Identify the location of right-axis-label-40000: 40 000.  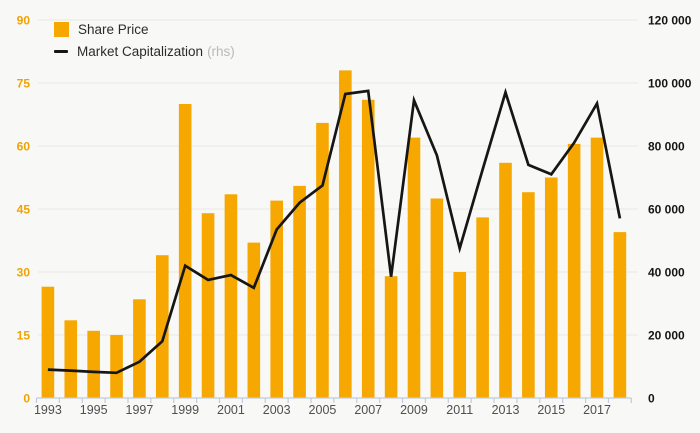
(666, 273).